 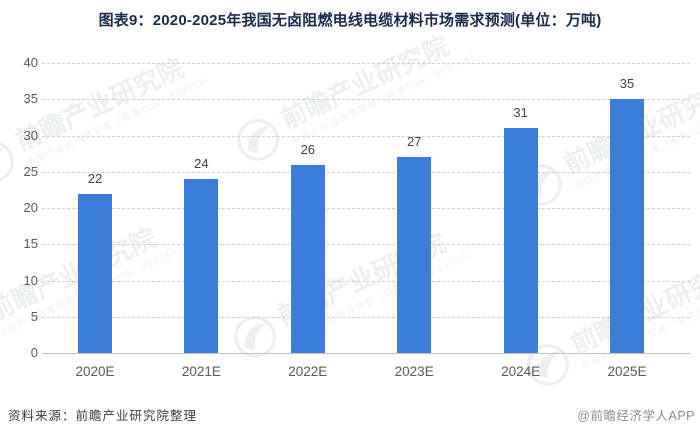 I want to click on bar-2020E, so click(x=95, y=273).